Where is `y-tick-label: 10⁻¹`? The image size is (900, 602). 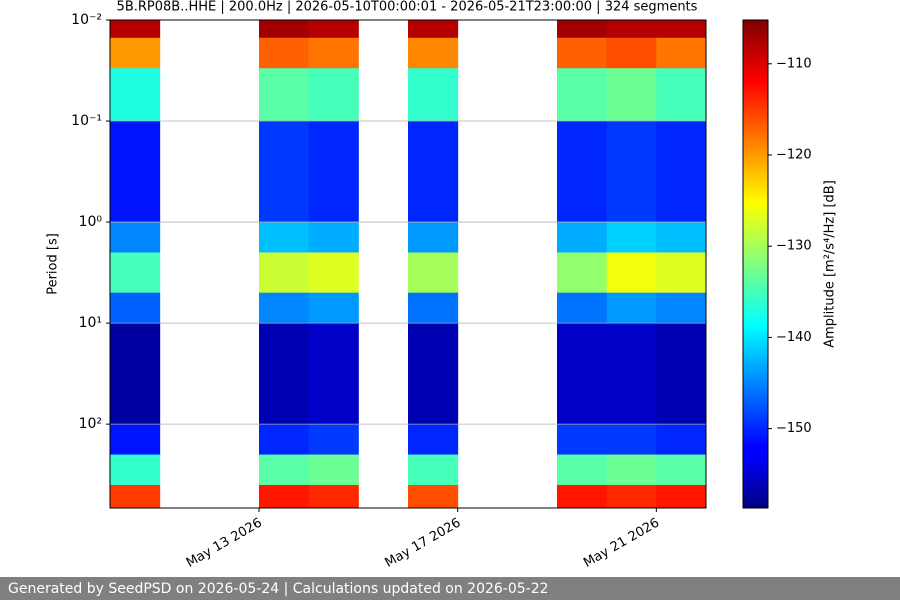 y-tick-label: 10⁻¹ is located at coordinates (86, 121).